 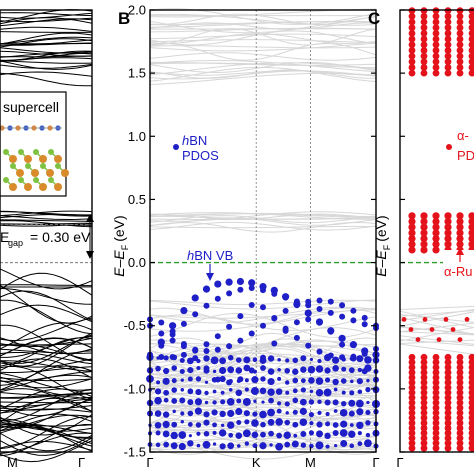 I want to click on panel-c-xtick-gamma: Γ, so click(x=399, y=462).